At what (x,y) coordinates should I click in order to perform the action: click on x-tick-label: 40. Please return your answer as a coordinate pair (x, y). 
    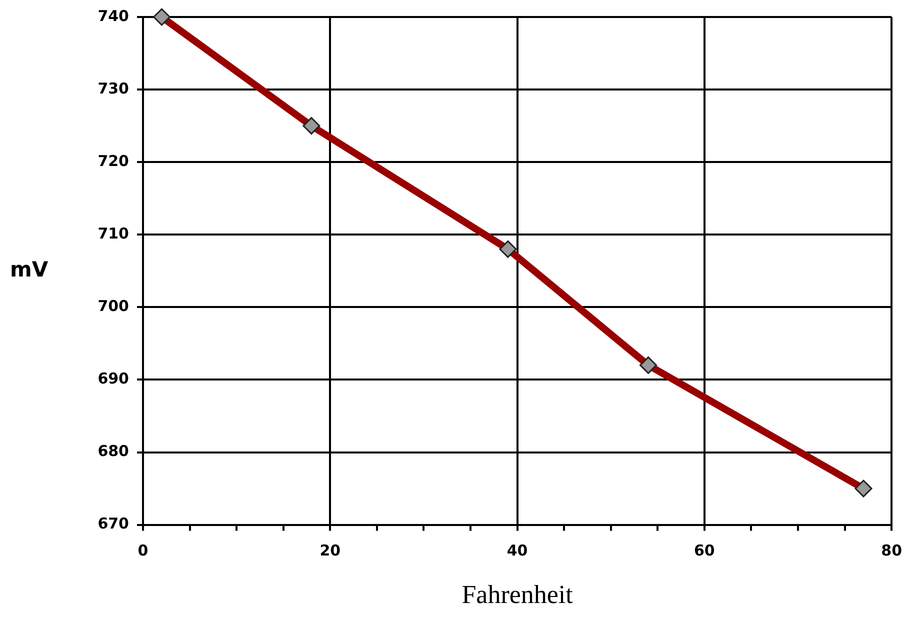
    Looking at the image, I should click on (517, 551).